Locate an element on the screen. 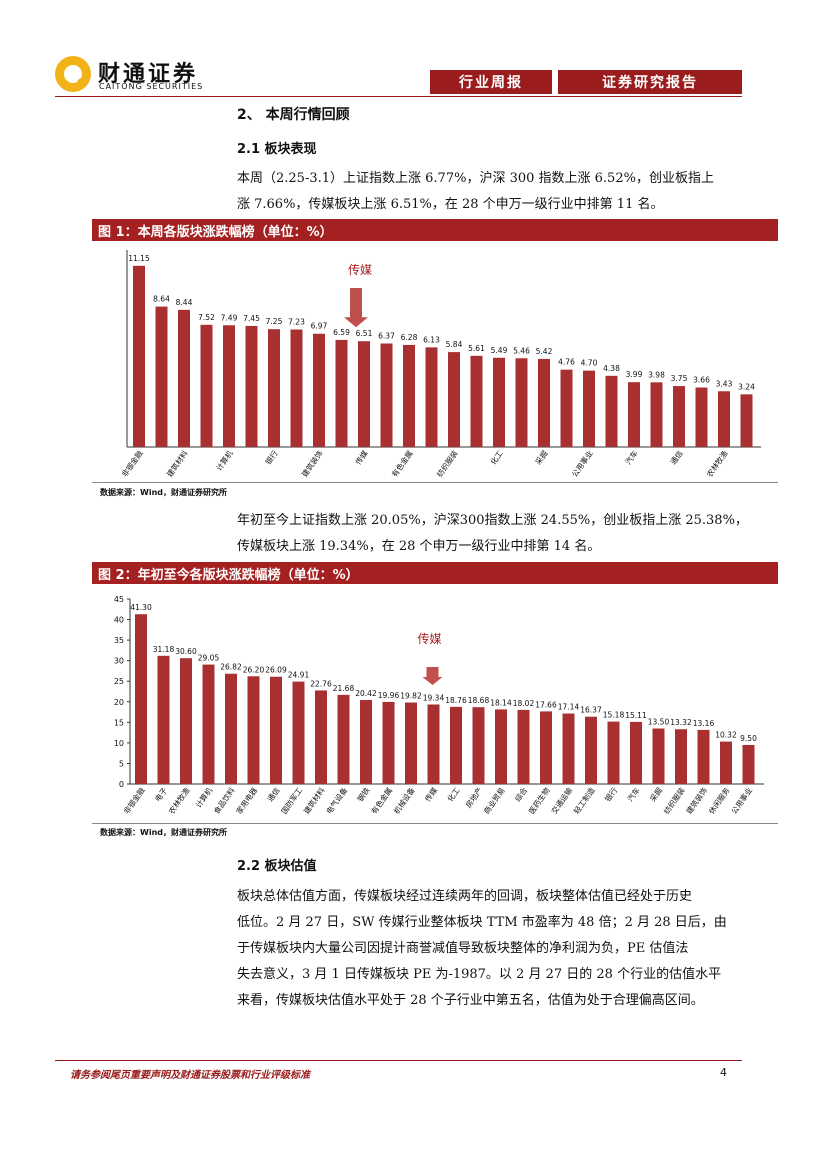 The height and width of the screenshot is (1170, 827). tick-label: 钢铁 is located at coordinates (363, 794).